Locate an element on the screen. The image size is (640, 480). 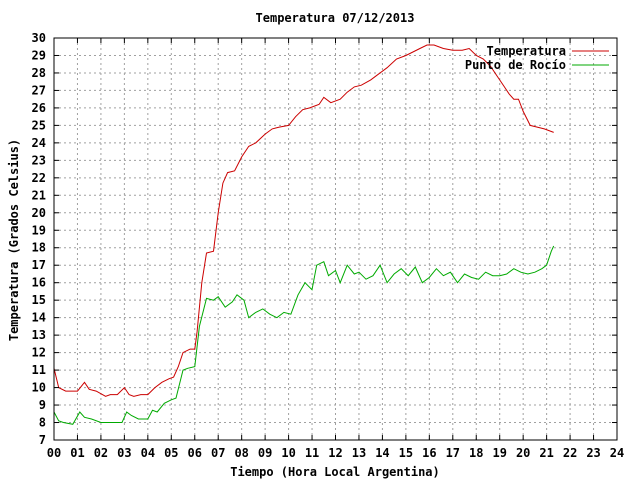
legend-label: Temperatura is located at coordinates (526, 51).